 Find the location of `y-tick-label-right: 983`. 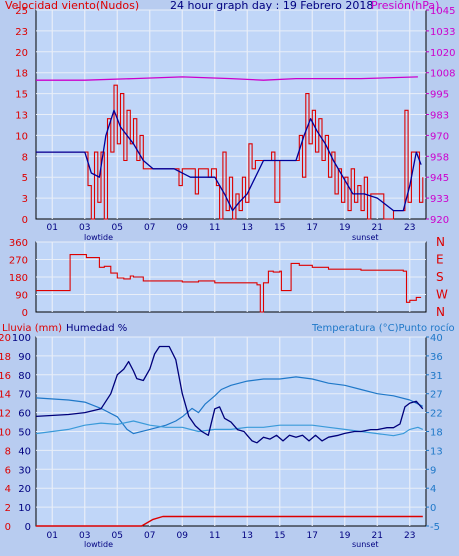

y-tick-label-right: 983 is located at coordinates (439, 116).